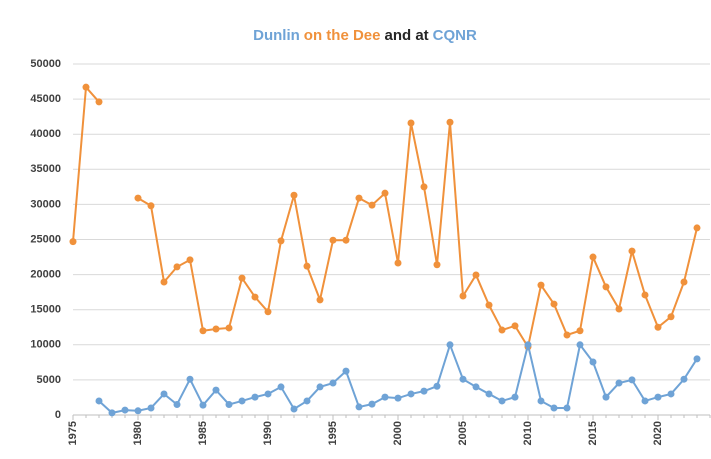 The width and height of the screenshot is (711, 459). I want to click on x-tick-label: 1990, so click(268, 433).